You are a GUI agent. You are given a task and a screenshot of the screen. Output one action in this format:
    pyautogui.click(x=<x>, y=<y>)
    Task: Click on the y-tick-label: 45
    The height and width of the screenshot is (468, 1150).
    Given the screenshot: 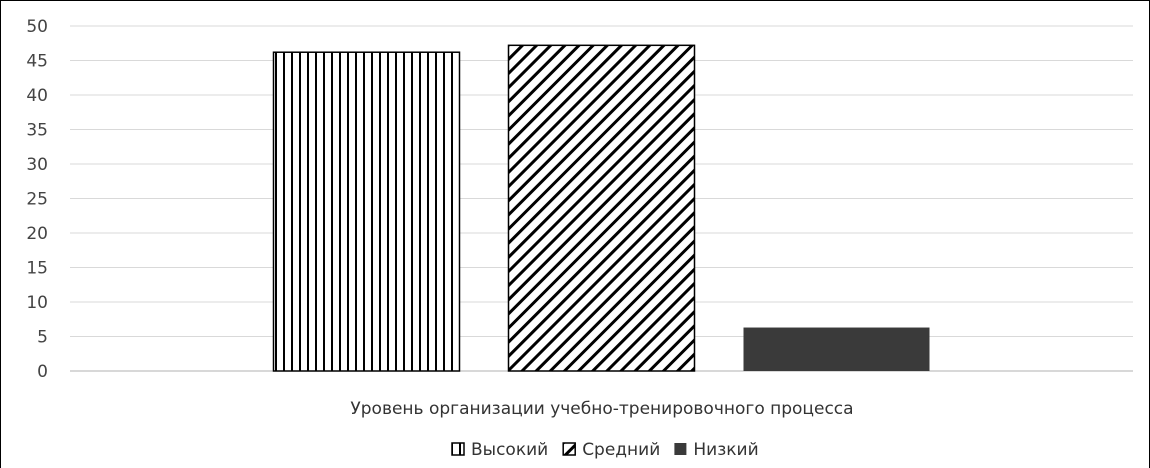 What is the action you would take?
    pyautogui.click(x=37, y=62)
    